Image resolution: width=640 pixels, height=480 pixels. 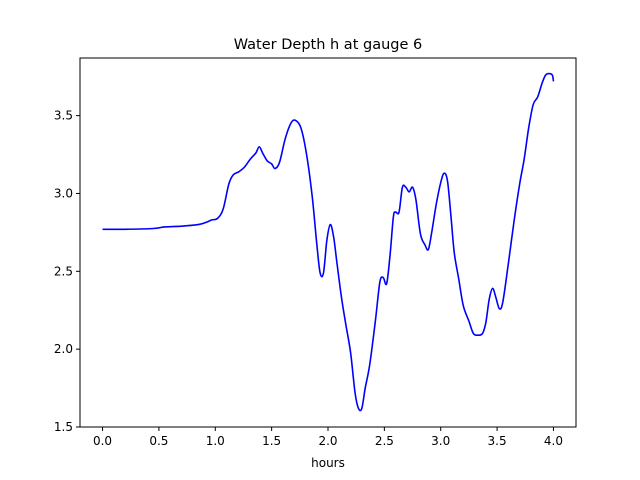 I want to click on x-tick-label: 3.5, so click(x=497, y=441).